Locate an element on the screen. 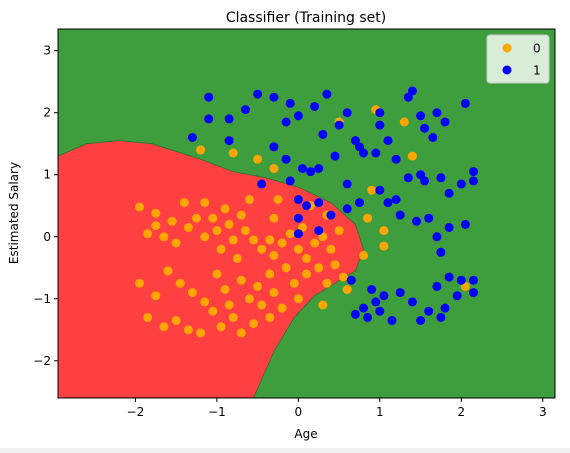 The height and width of the screenshot is (453, 570). y-tick-label: −1 is located at coordinates (42, 299).